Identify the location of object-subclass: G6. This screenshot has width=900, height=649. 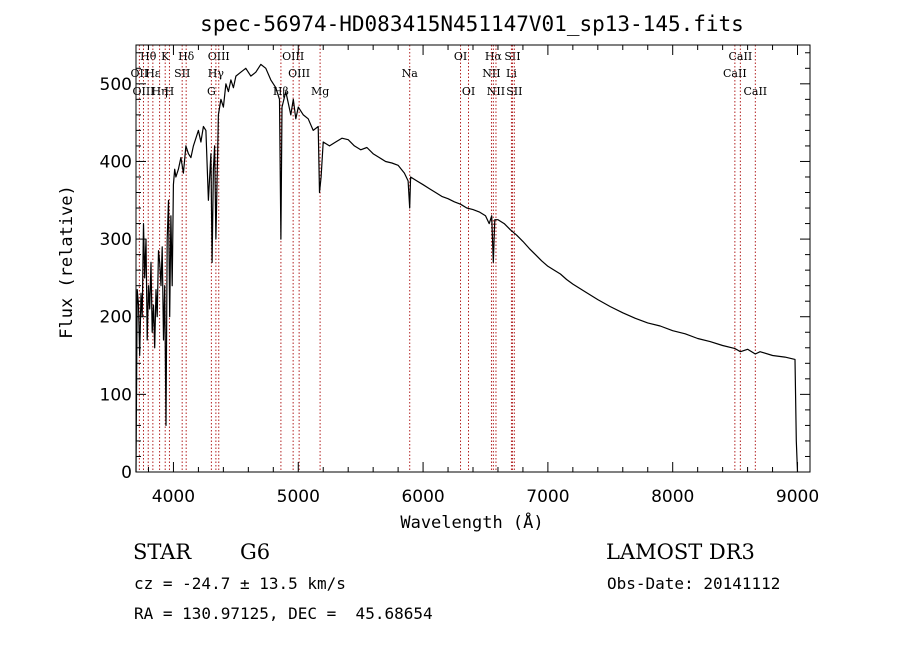
(255, 552).